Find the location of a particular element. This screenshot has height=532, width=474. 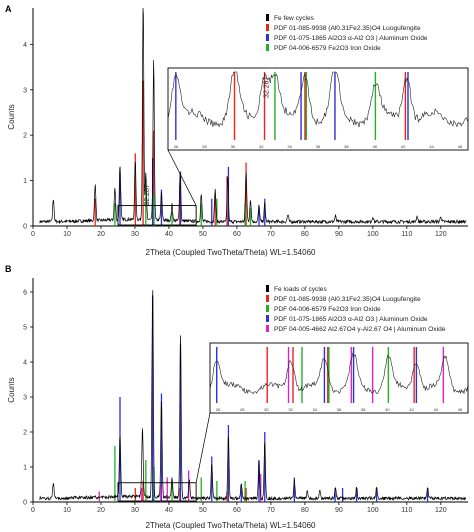

y-tick-label: 6 is located at coordinates (25, 293).